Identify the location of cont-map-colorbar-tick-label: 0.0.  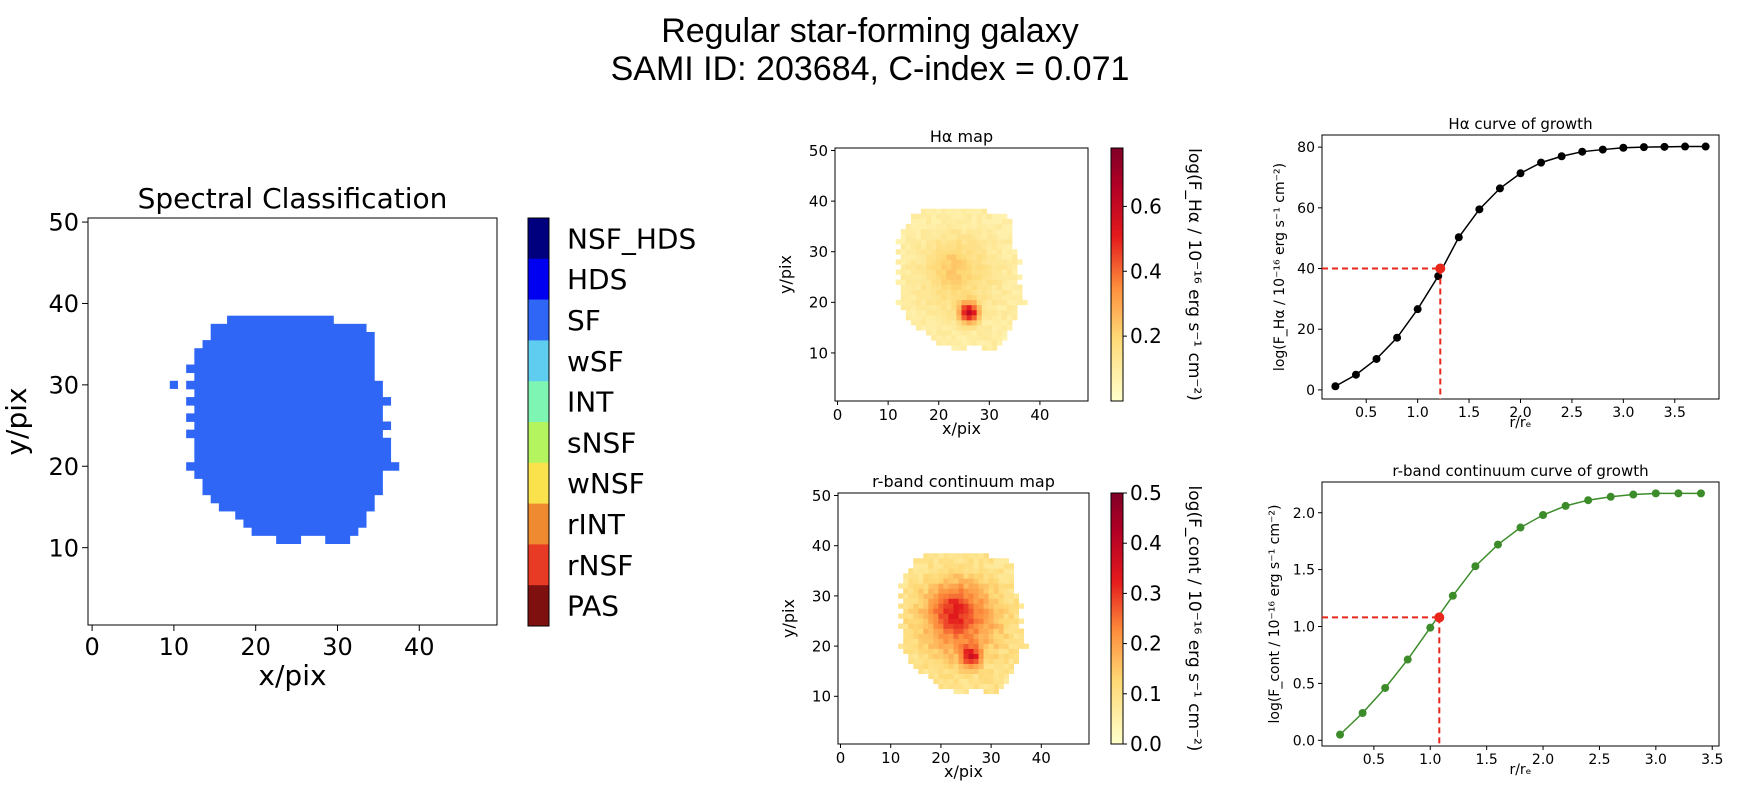
(1146, 744).